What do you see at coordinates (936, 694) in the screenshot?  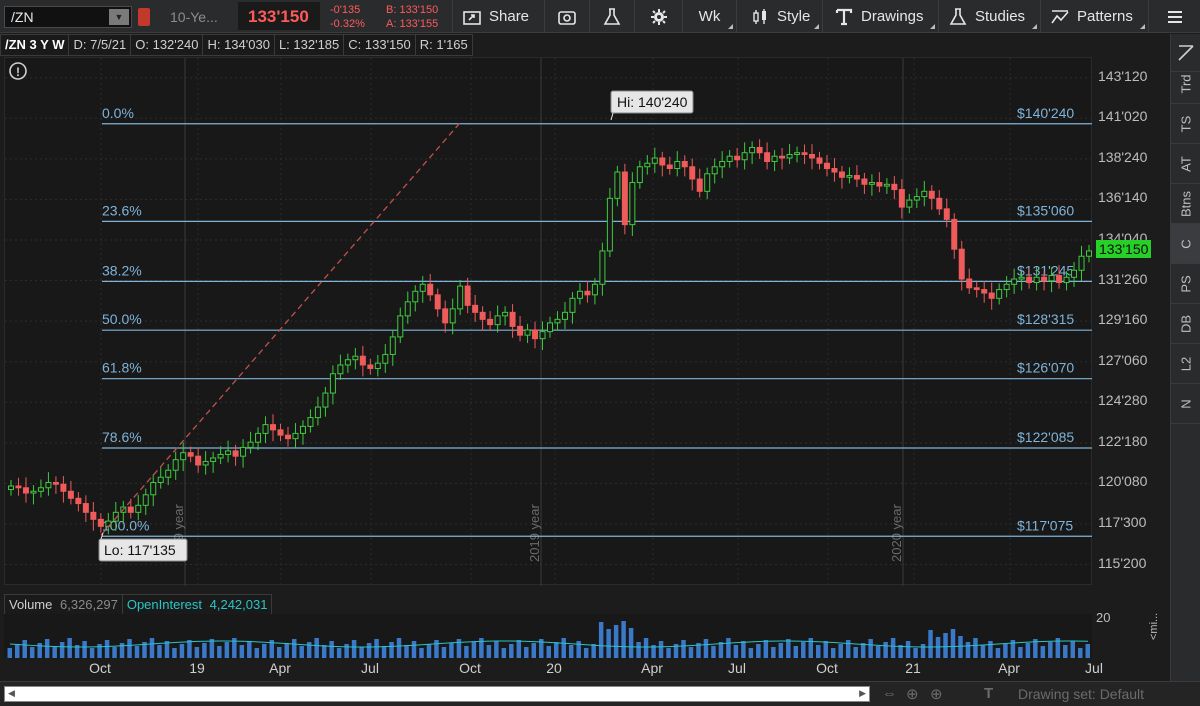 I see `zoom-icon: ⊕` at bounding box center [936, 694].